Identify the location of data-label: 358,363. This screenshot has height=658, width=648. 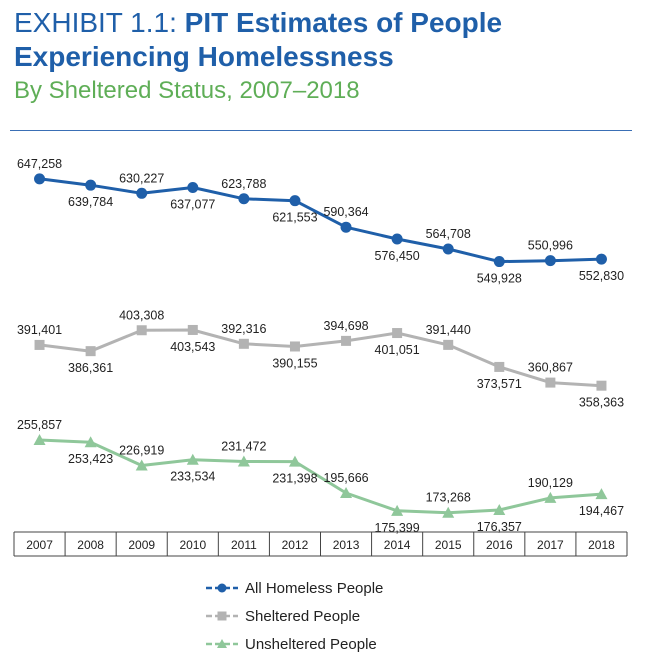
(601, 403).